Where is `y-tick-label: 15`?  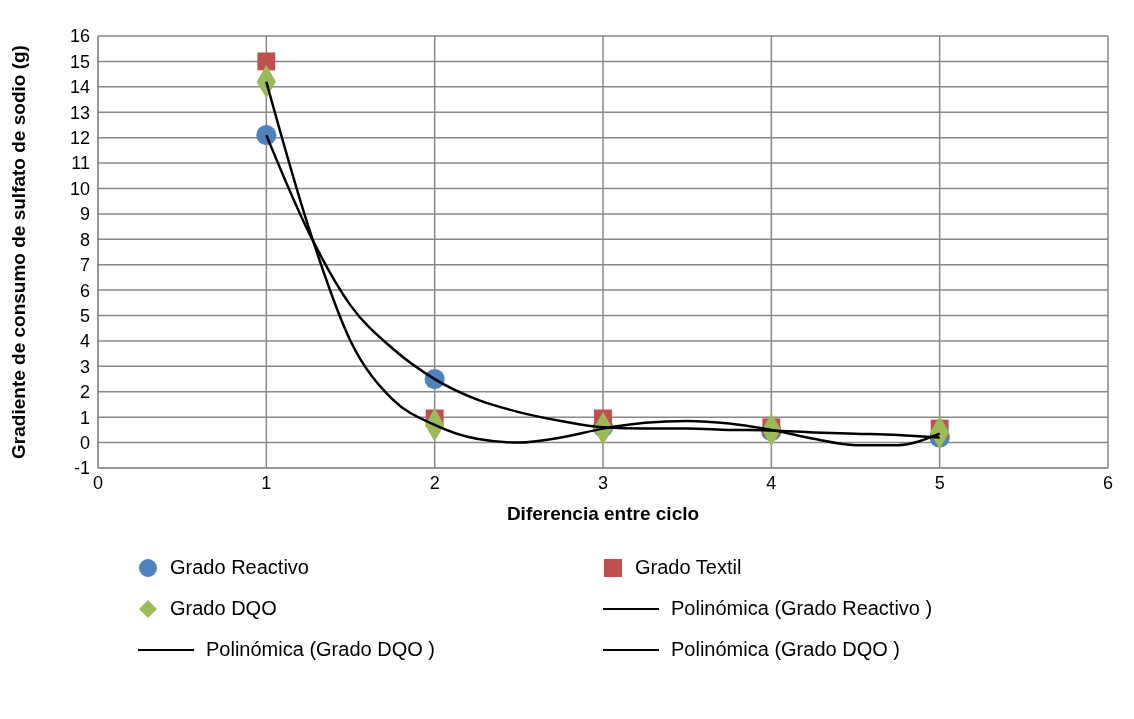
y-tick-label: 15 is located at coordinates (79, 61).